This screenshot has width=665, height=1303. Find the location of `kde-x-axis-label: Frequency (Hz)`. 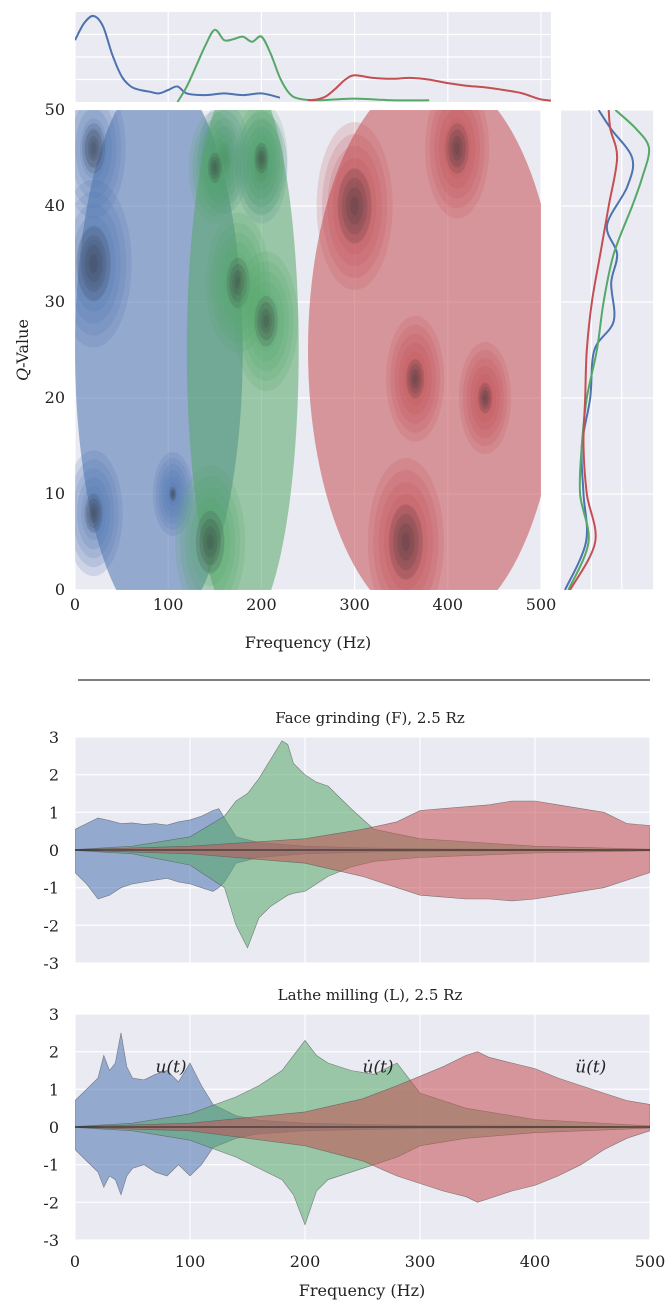

kde-x-axis-label: Frequency (Hz) is located at coordinates (308, 642).